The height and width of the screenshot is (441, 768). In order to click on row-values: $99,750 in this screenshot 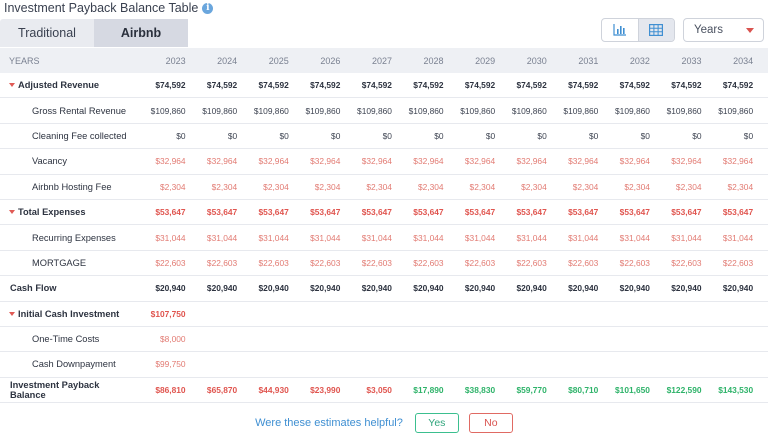, I will do `click(443, 364)`.